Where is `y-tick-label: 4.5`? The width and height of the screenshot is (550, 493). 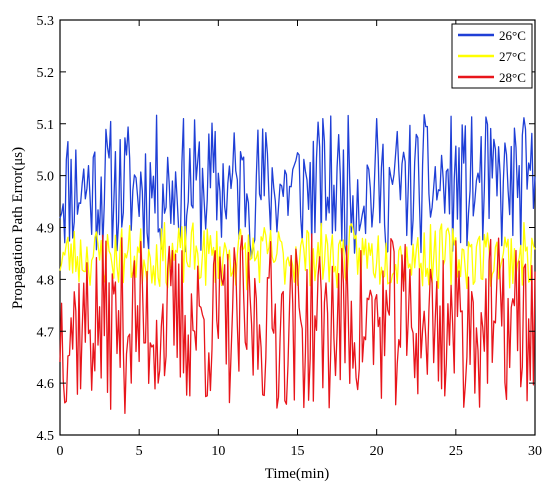
y-tick-label: 4.5 is located at coordinates (46, 436).